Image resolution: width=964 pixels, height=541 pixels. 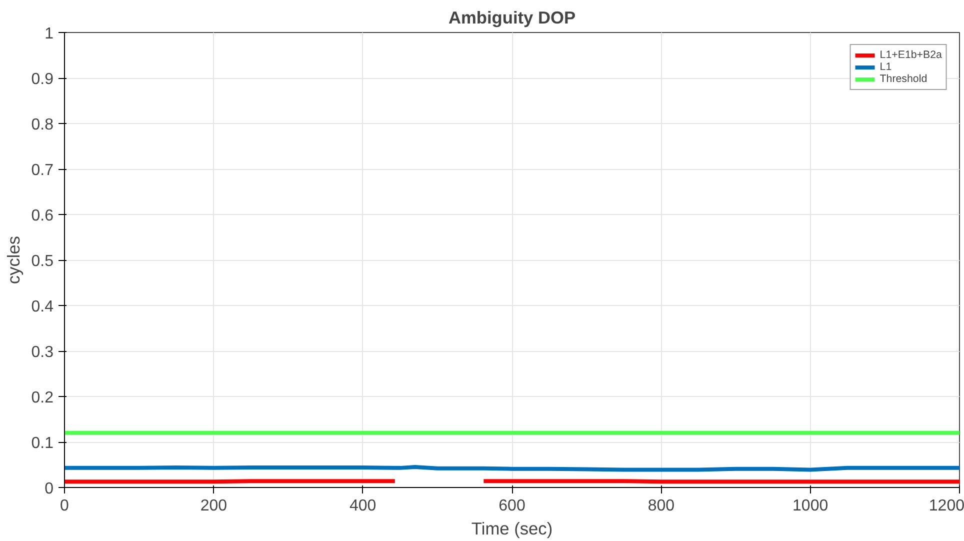 What do you see at coordinates (810, 506) in the screenshot?
I see `x-tick-label: 1000` at bounding box center [810, 506].